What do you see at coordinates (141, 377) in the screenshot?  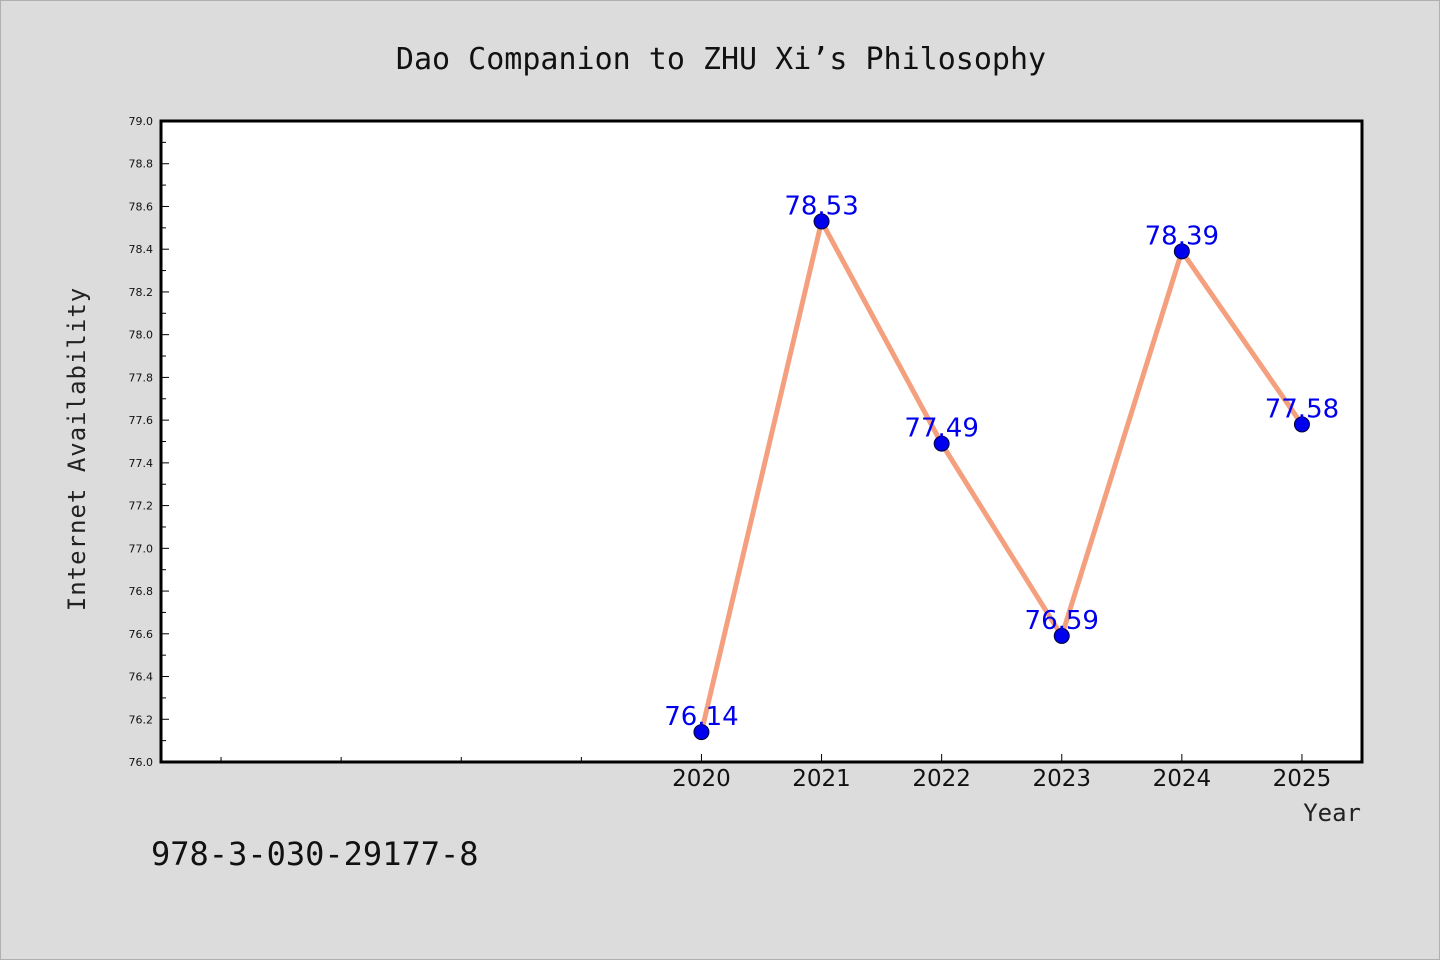 I see `y-tick-label: 77.8` at bounding box center [141, 377].